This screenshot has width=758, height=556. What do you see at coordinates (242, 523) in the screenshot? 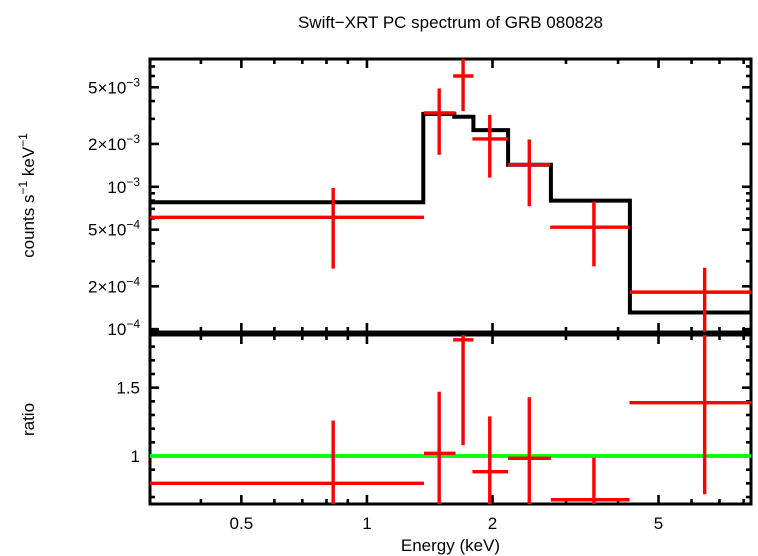
I see `x-tick-label: 0.5` at bounding box center [242, 523].